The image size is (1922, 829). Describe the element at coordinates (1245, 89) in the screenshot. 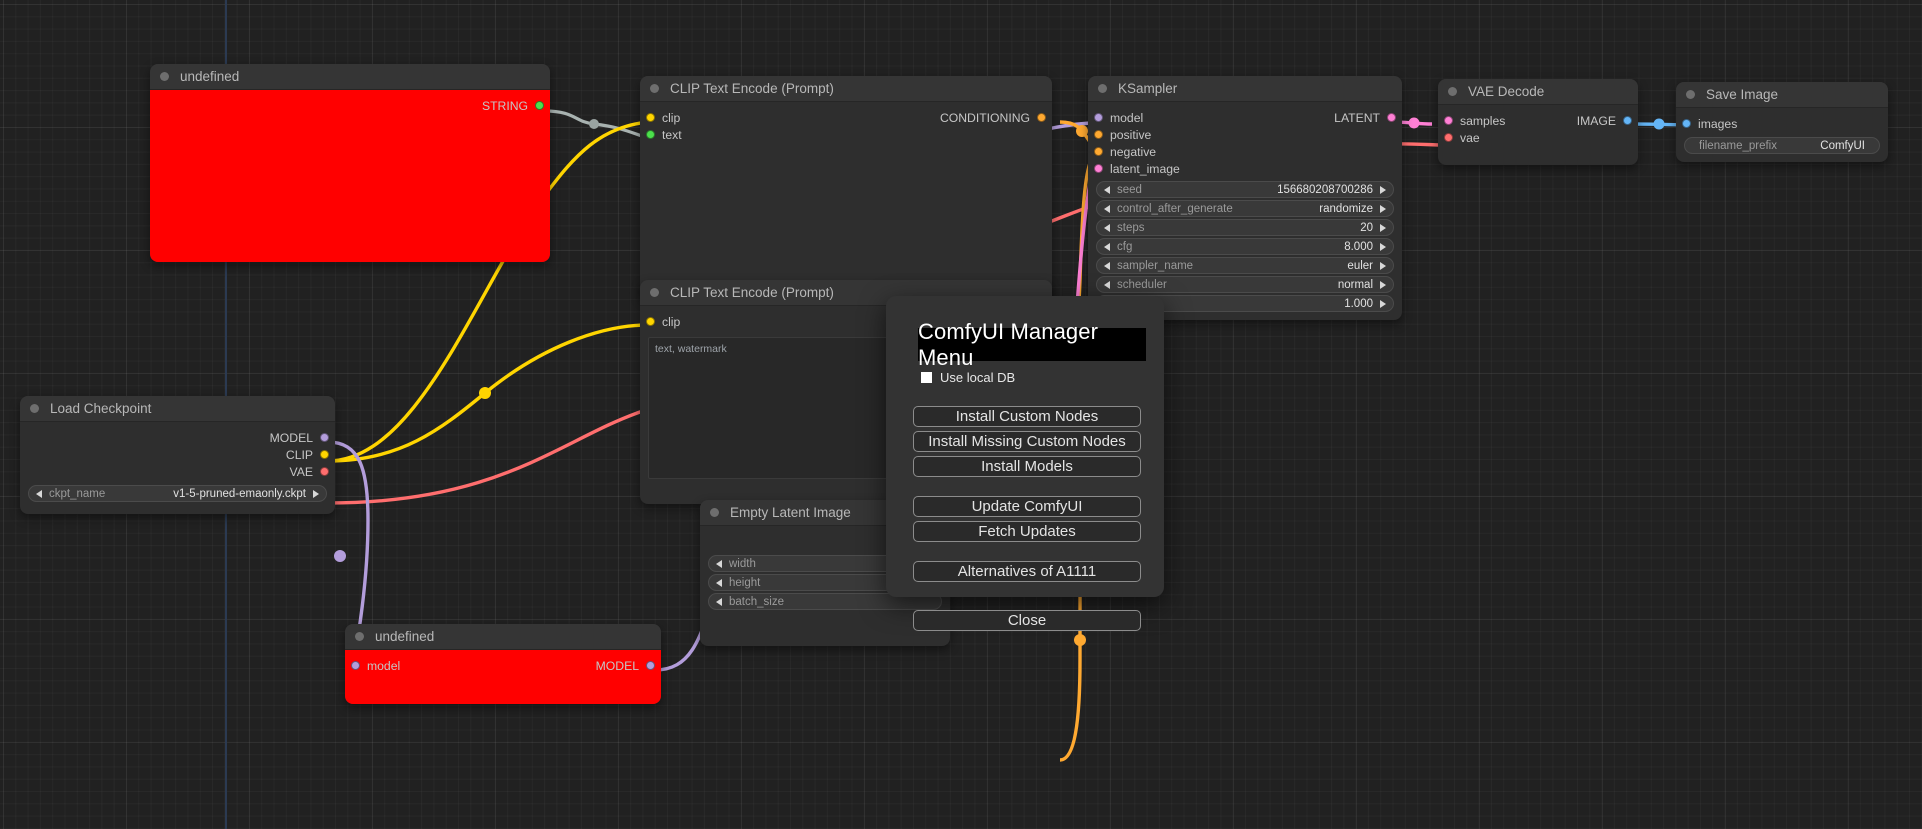

I see `node-title-bar: KSampler` at that location.